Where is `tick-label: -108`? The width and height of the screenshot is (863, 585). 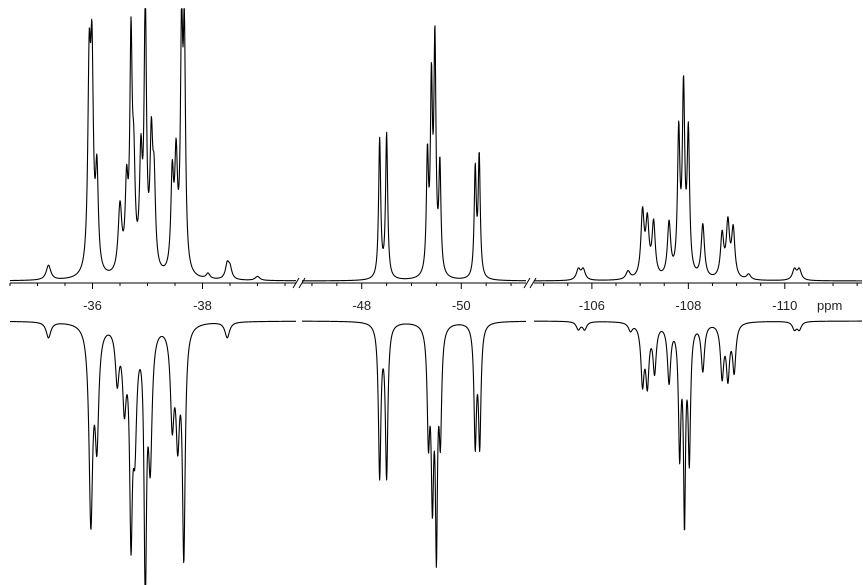
tick-label: -108 is located at coordinates (688, 305).